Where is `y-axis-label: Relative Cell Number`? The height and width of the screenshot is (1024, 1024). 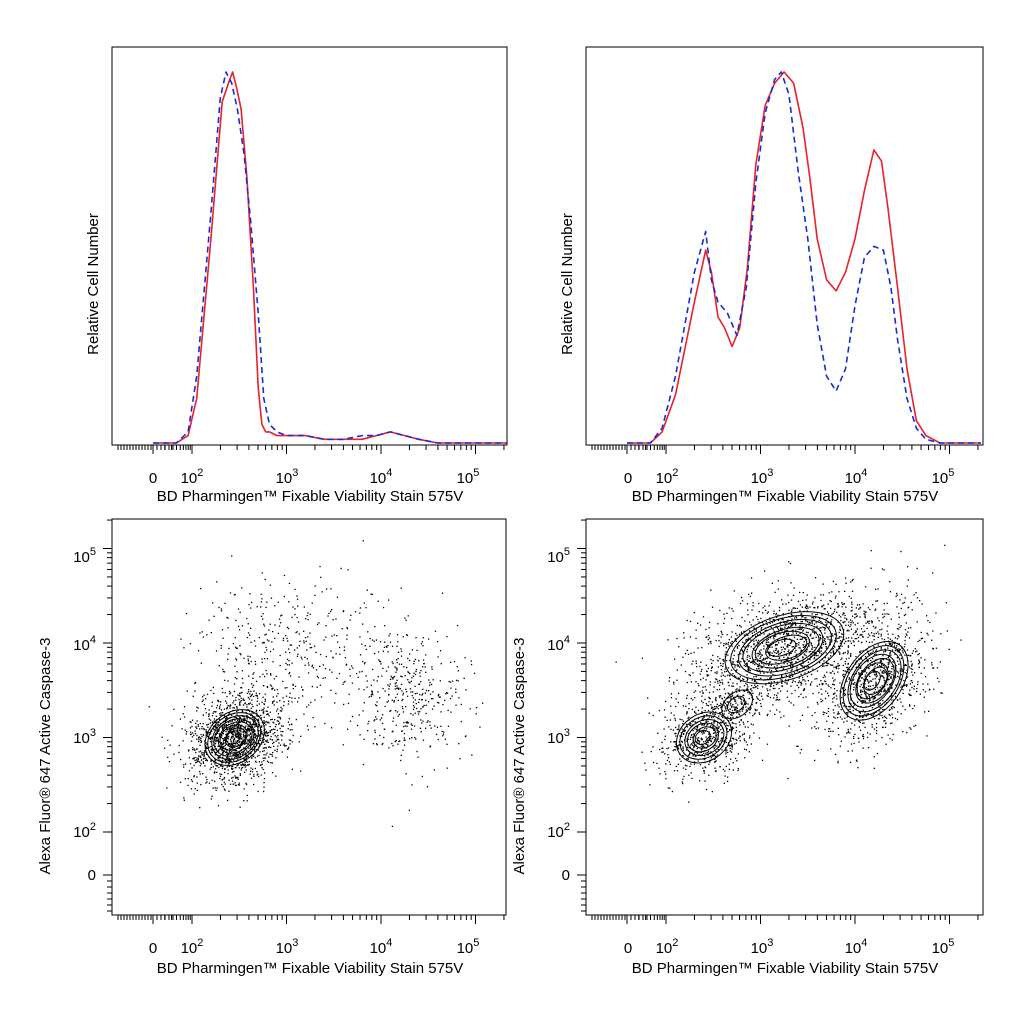
y-axis-label: Relative Cell Number is located at coordinates (93, 284).